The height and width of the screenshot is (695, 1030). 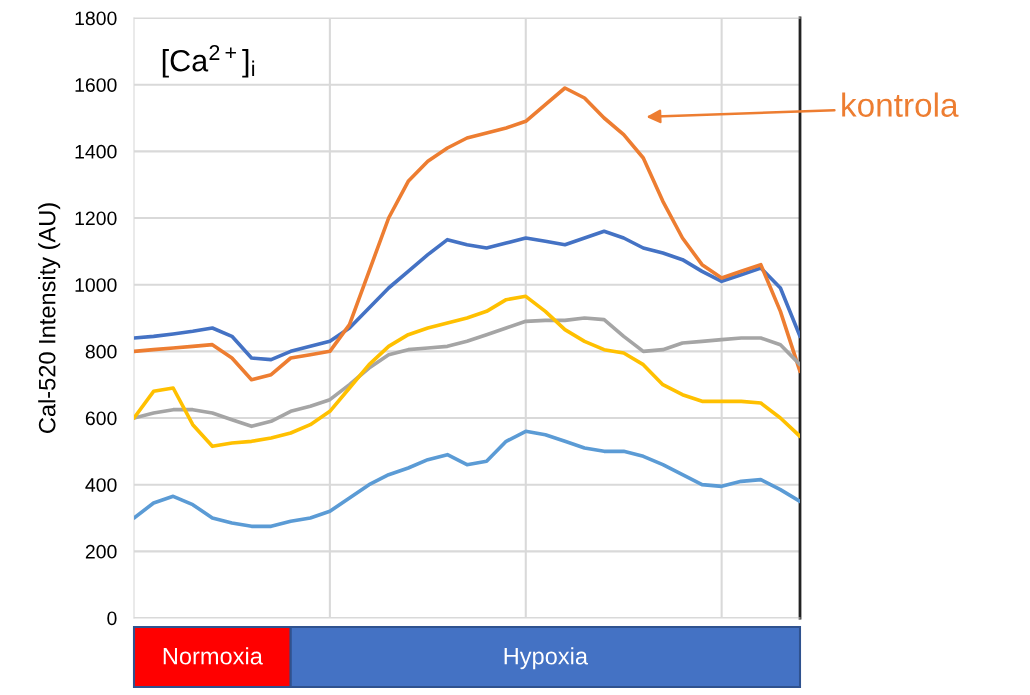 I want to click on y-tick-label: 200, so click(x=101, y=551).